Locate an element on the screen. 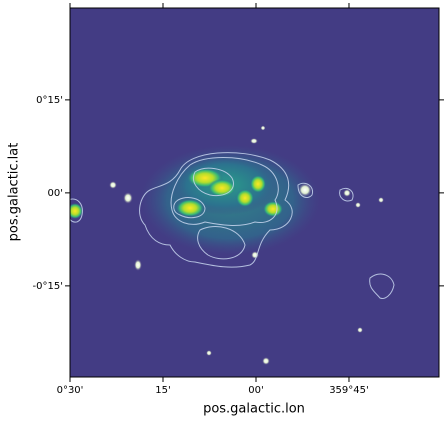  y-tick-label: 0°15' is located at coordinates (49, 100).